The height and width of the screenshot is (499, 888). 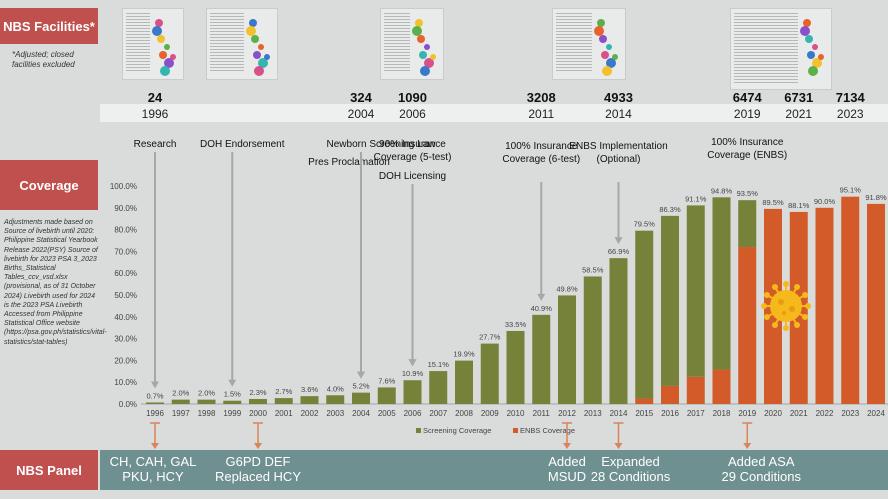 I want to click on y-tick-label: 80.0%, so click(x=125, y=230).